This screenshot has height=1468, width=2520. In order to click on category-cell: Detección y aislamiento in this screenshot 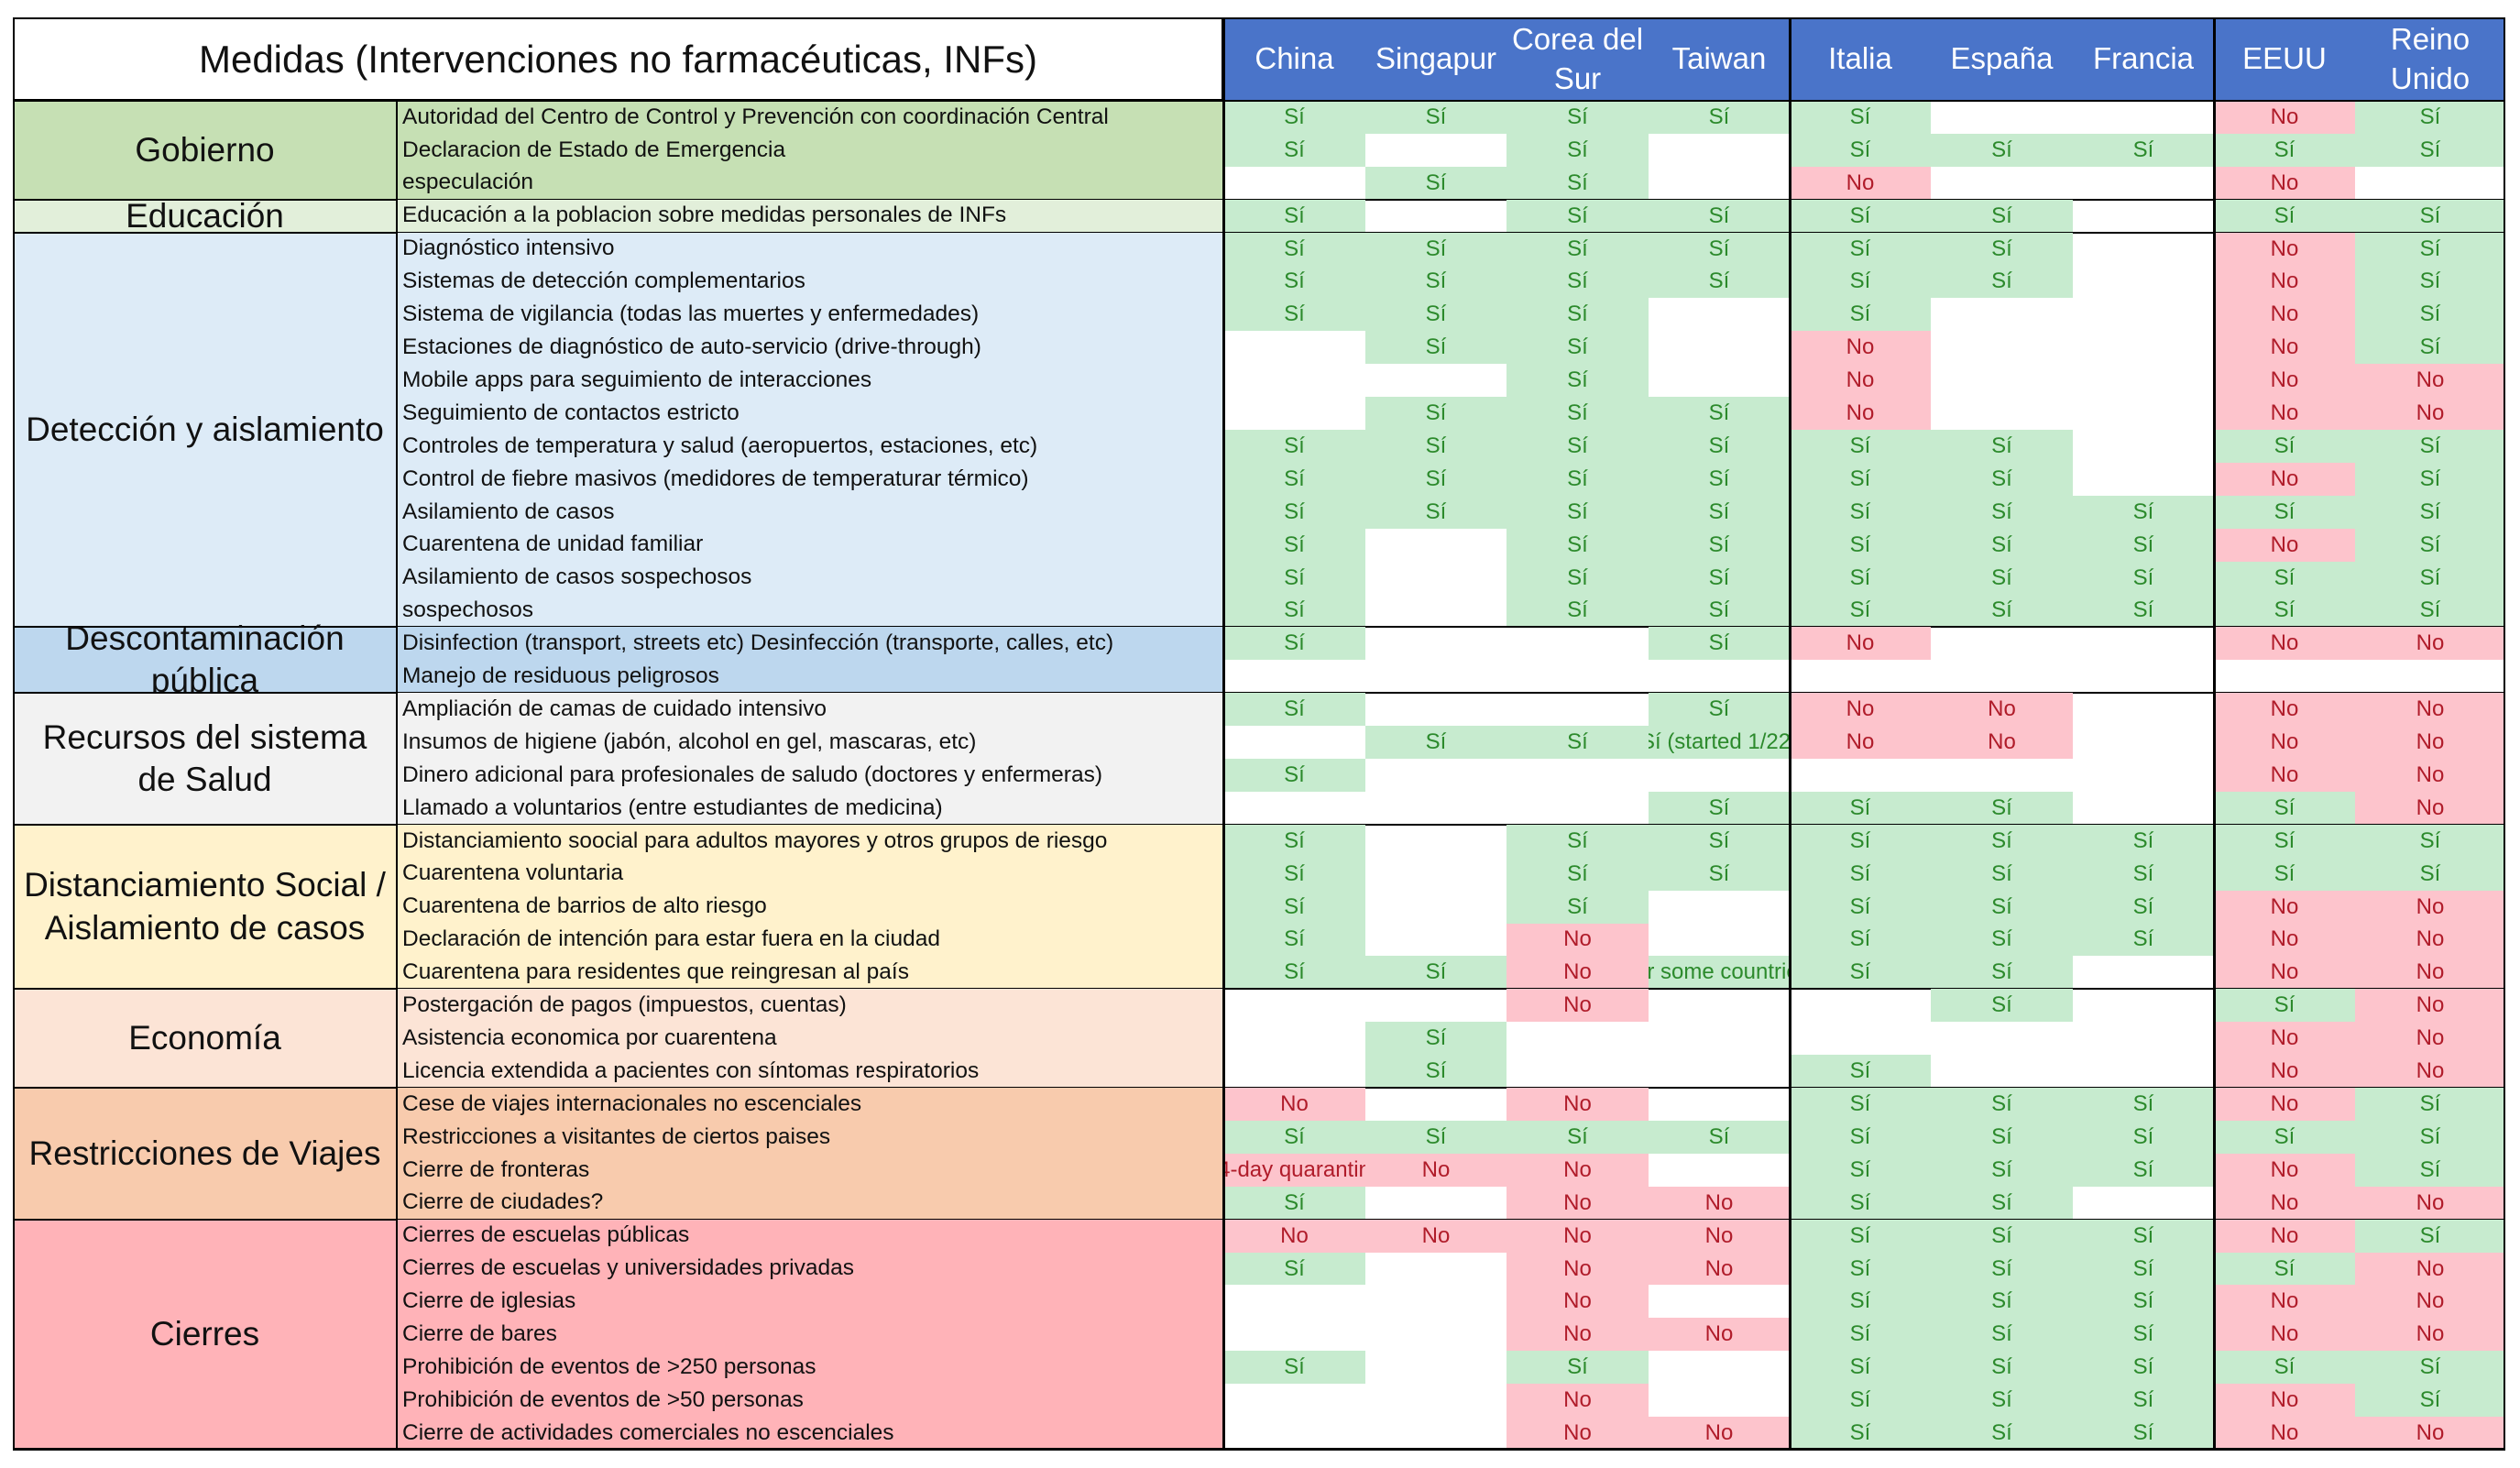, I will do `click(205, 430)`.